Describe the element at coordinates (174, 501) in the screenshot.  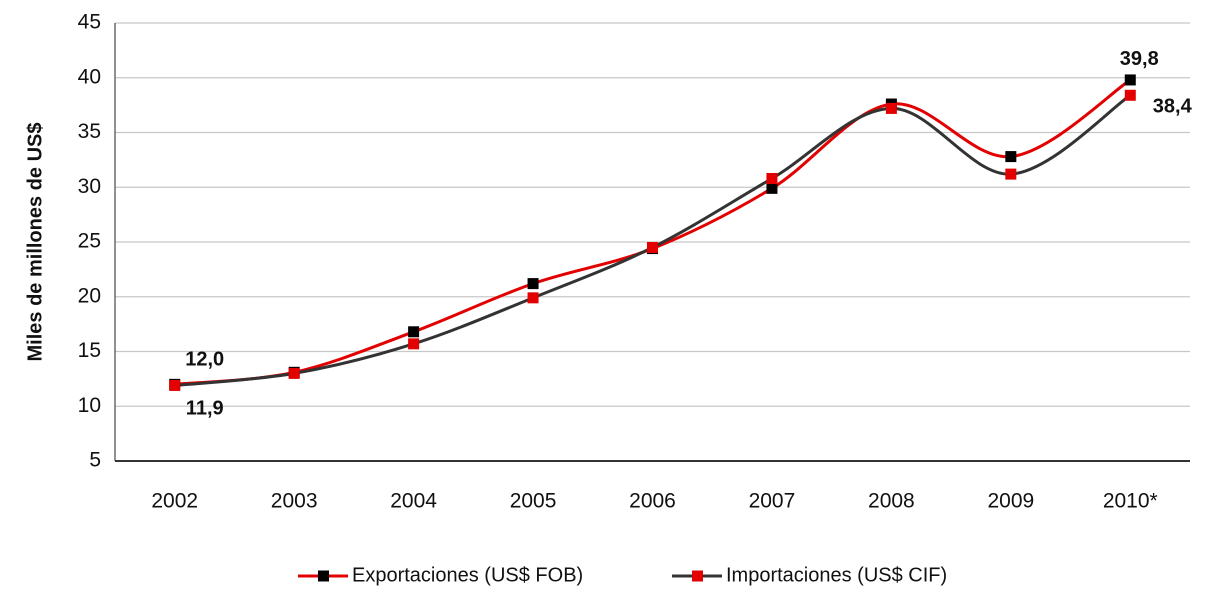
I see `x-tick-label: 2002` at that location.